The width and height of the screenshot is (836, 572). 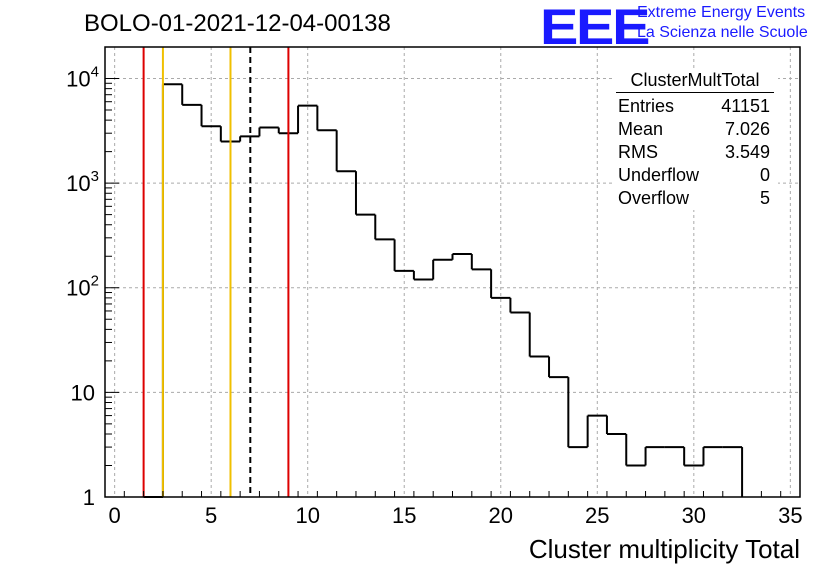 What do you see at coordinates (694, 515) in the screenshot?
I see `x-tick-label: 30` at bounding box center [694, 515].